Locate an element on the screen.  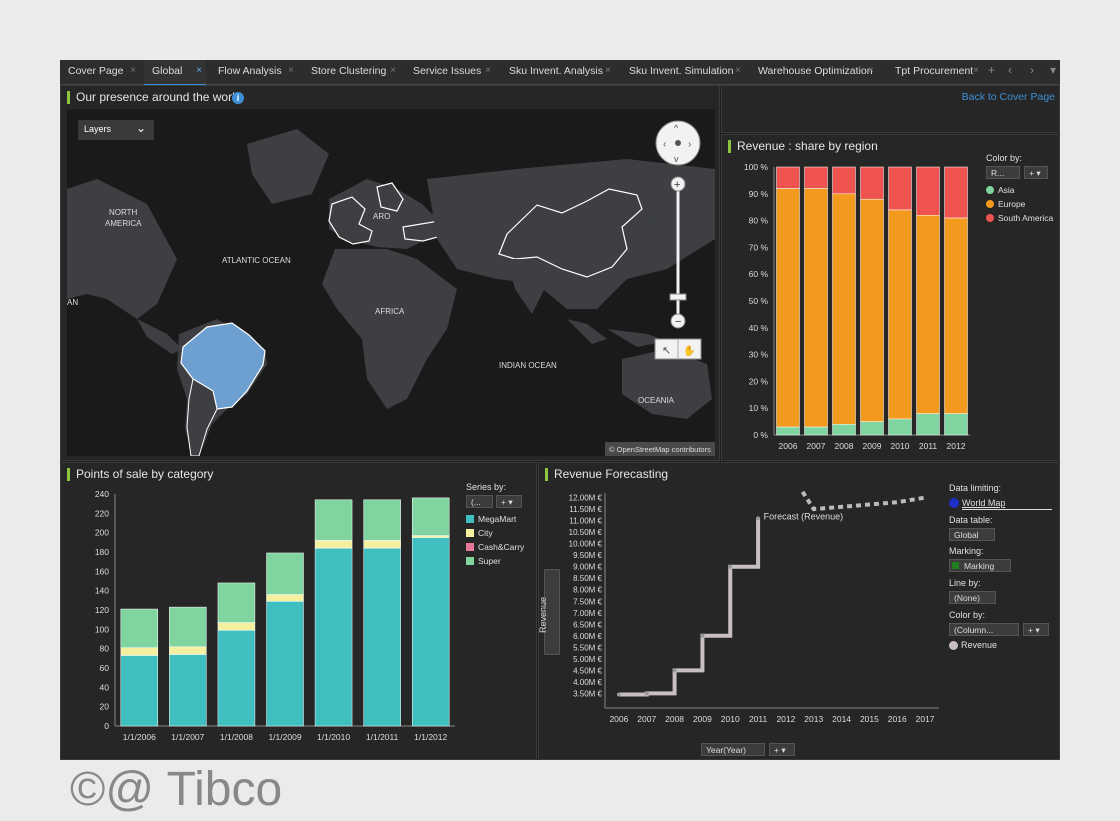
back-to-cover-link: Back to Cover Page is located at coordinates (1008, 97).